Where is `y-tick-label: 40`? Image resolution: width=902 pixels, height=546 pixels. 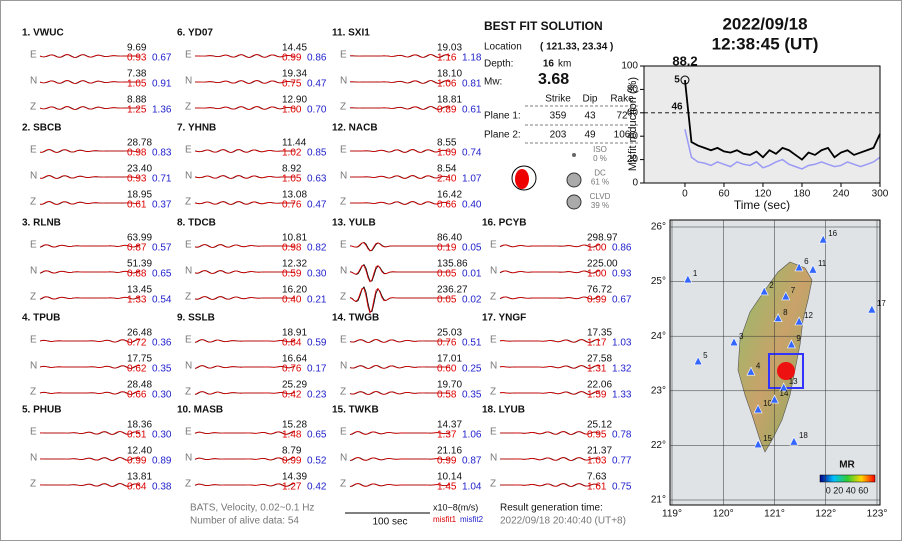 y-tick-label: 40 is located at coordinates (633, 136).